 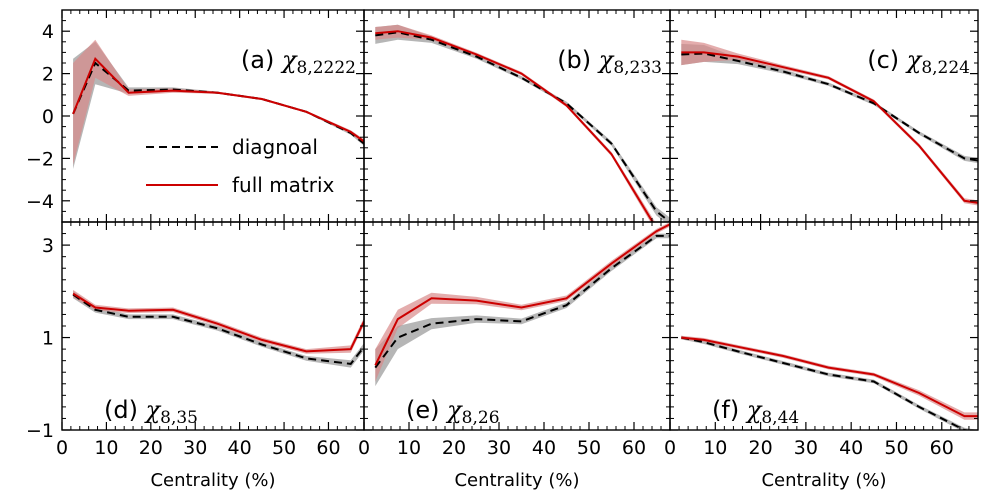 What do you see at coordinates (589, 448) in the screenshot?
I see `xtick-label-e-5: 50` at bounding box center [589, 448].